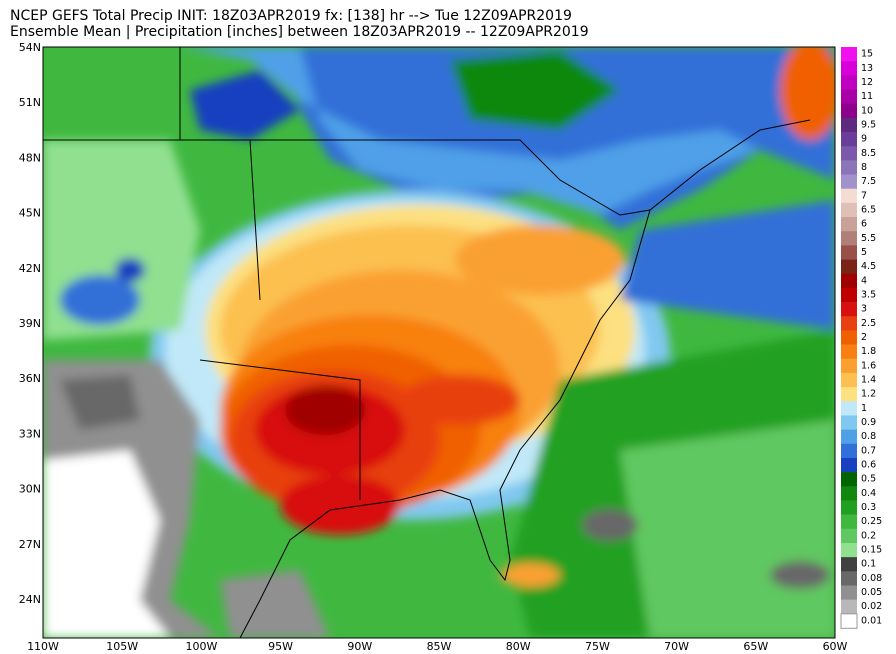 Image resolution: width=896 pixels, height=654 pixels. Describe the element at coordinates (867, 68) in the screenshot. I see `colorbar-label: 13` at that location.